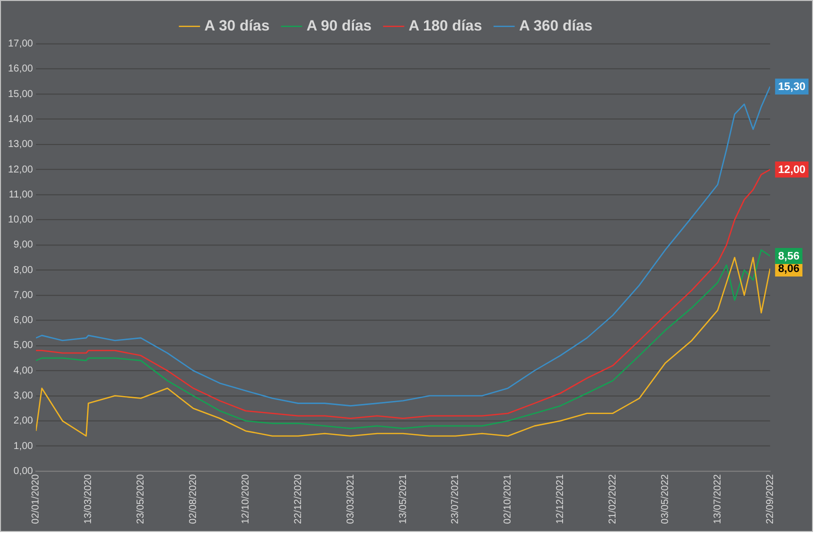 The width and height of the screenshot is (815, 534). I want to click on x-tick-label: 13/07/2022, so click(718, 499).